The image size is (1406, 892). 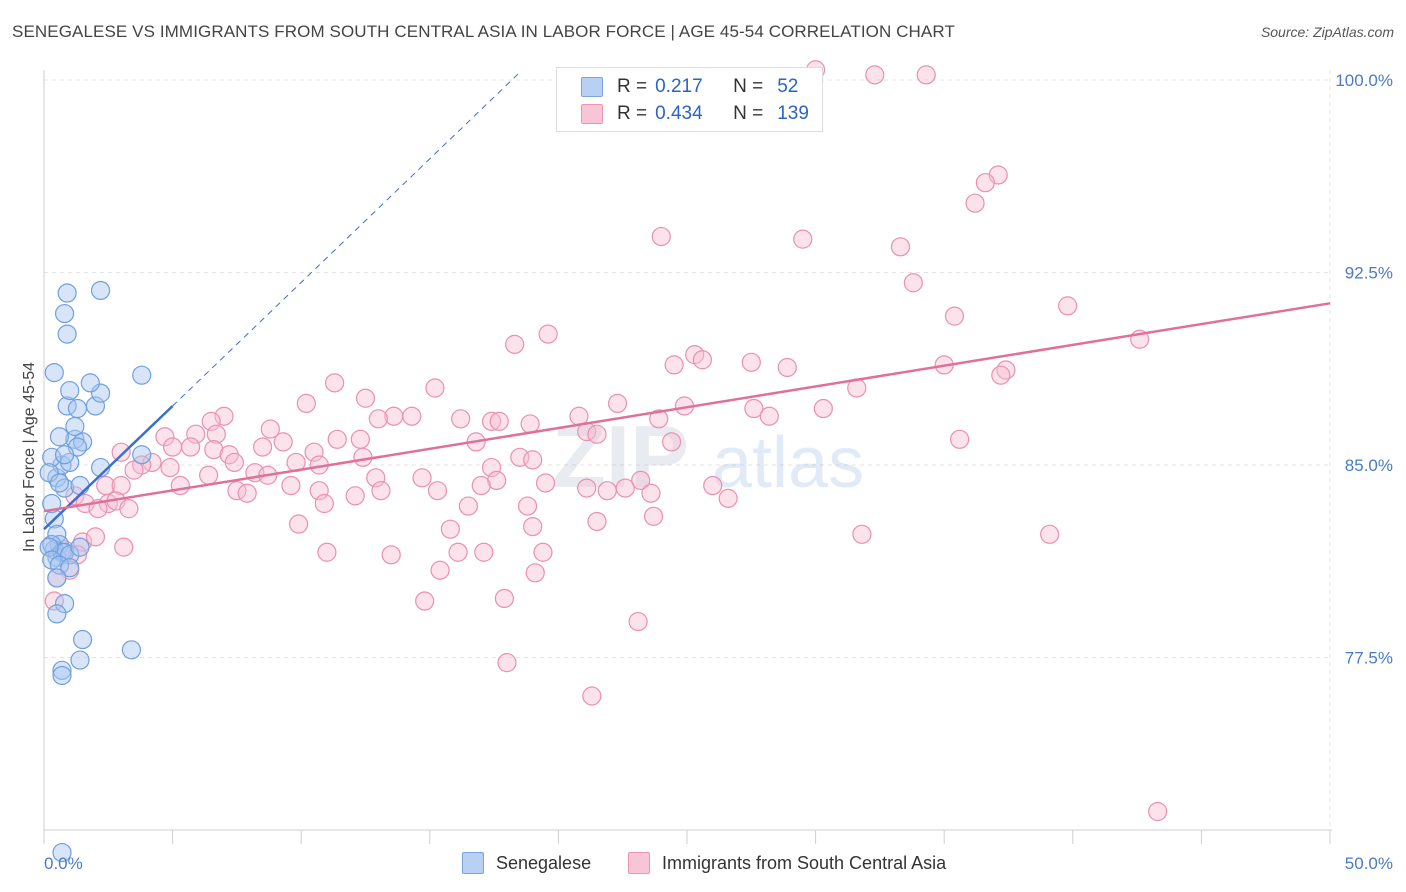 I want to click on r-label: R =, so click(x=632, y=113).